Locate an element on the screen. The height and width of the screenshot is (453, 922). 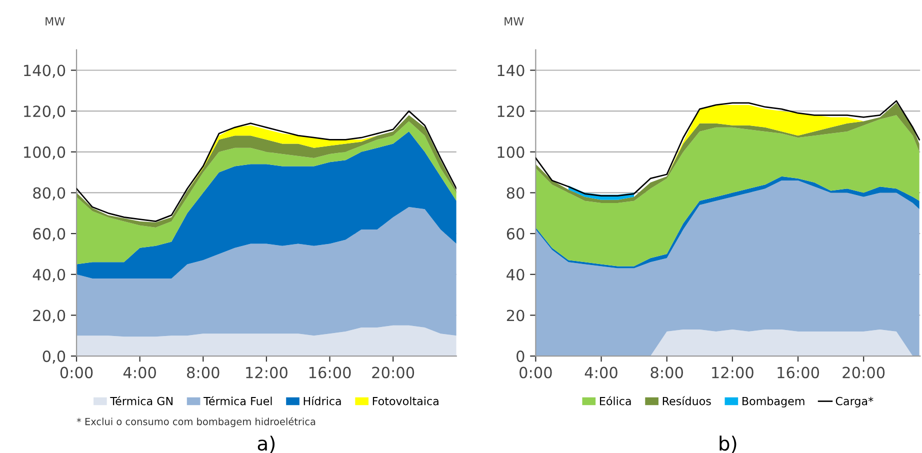
y-tick-label: 120,0 is located at coordinates (45, 112).